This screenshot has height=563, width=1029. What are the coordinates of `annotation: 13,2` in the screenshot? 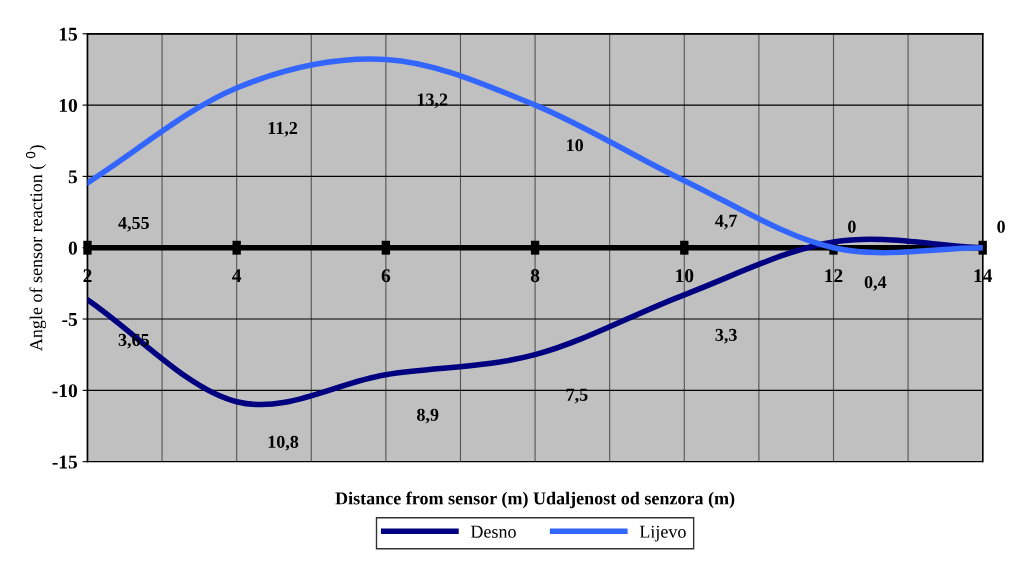 It's located at (432, 101).